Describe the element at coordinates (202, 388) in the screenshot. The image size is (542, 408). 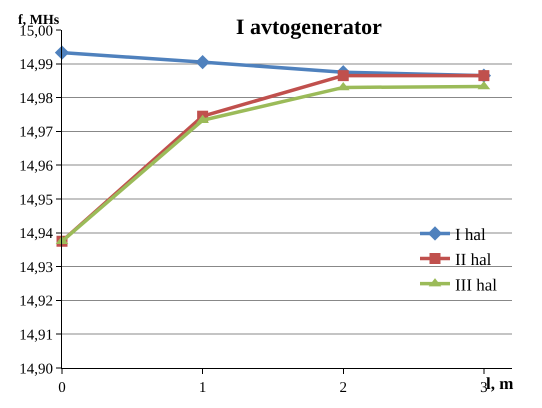
I see `x-tick-label: 1` at that location.